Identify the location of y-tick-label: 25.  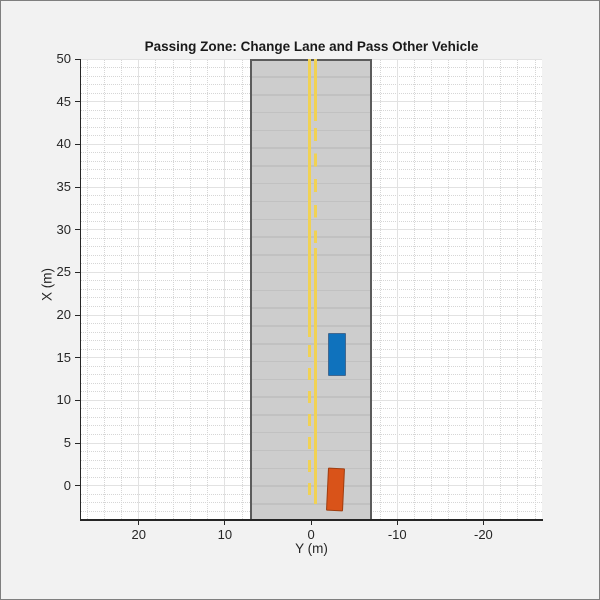
(63, 272).